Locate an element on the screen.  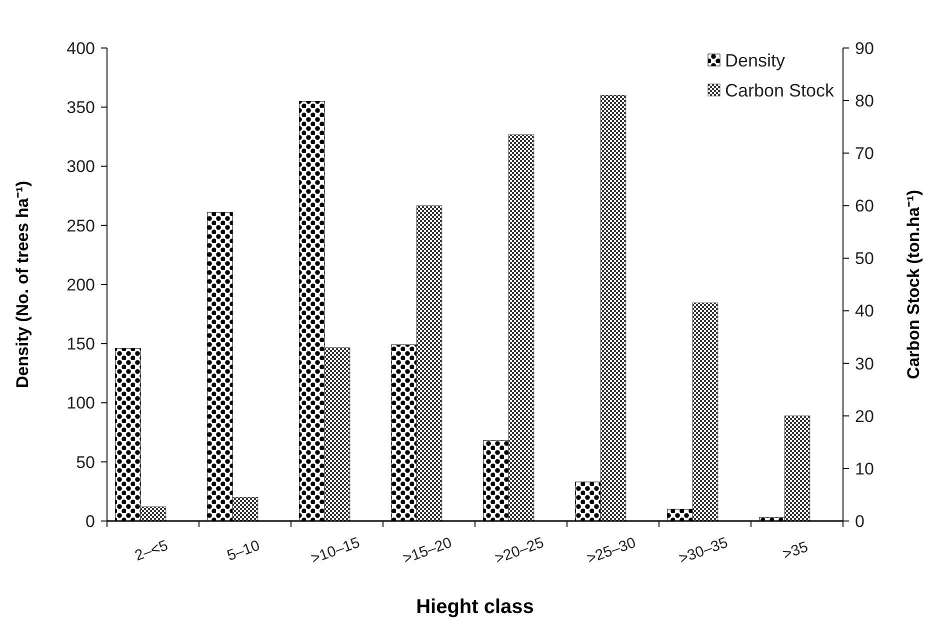
y2-tick-label: 30 is located at coordinates (864, 364).